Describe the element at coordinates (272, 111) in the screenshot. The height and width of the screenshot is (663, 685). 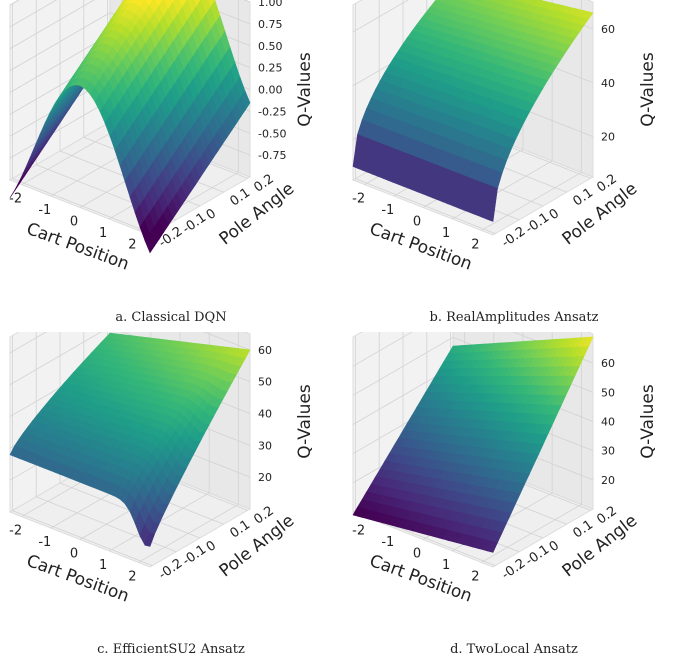
I see `z-tick-label: -0.25` at that location.